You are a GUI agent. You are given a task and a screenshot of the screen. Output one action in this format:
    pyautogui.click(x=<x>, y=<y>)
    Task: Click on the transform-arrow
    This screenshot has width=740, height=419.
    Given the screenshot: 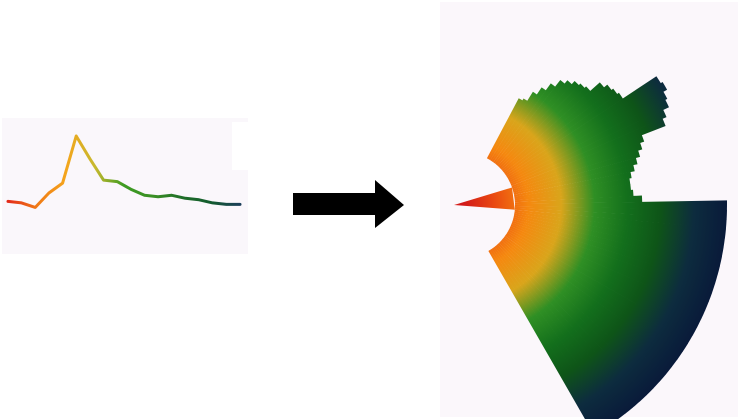 What is the action you would take?
    pyautogui.click(x=348, y=204)
    